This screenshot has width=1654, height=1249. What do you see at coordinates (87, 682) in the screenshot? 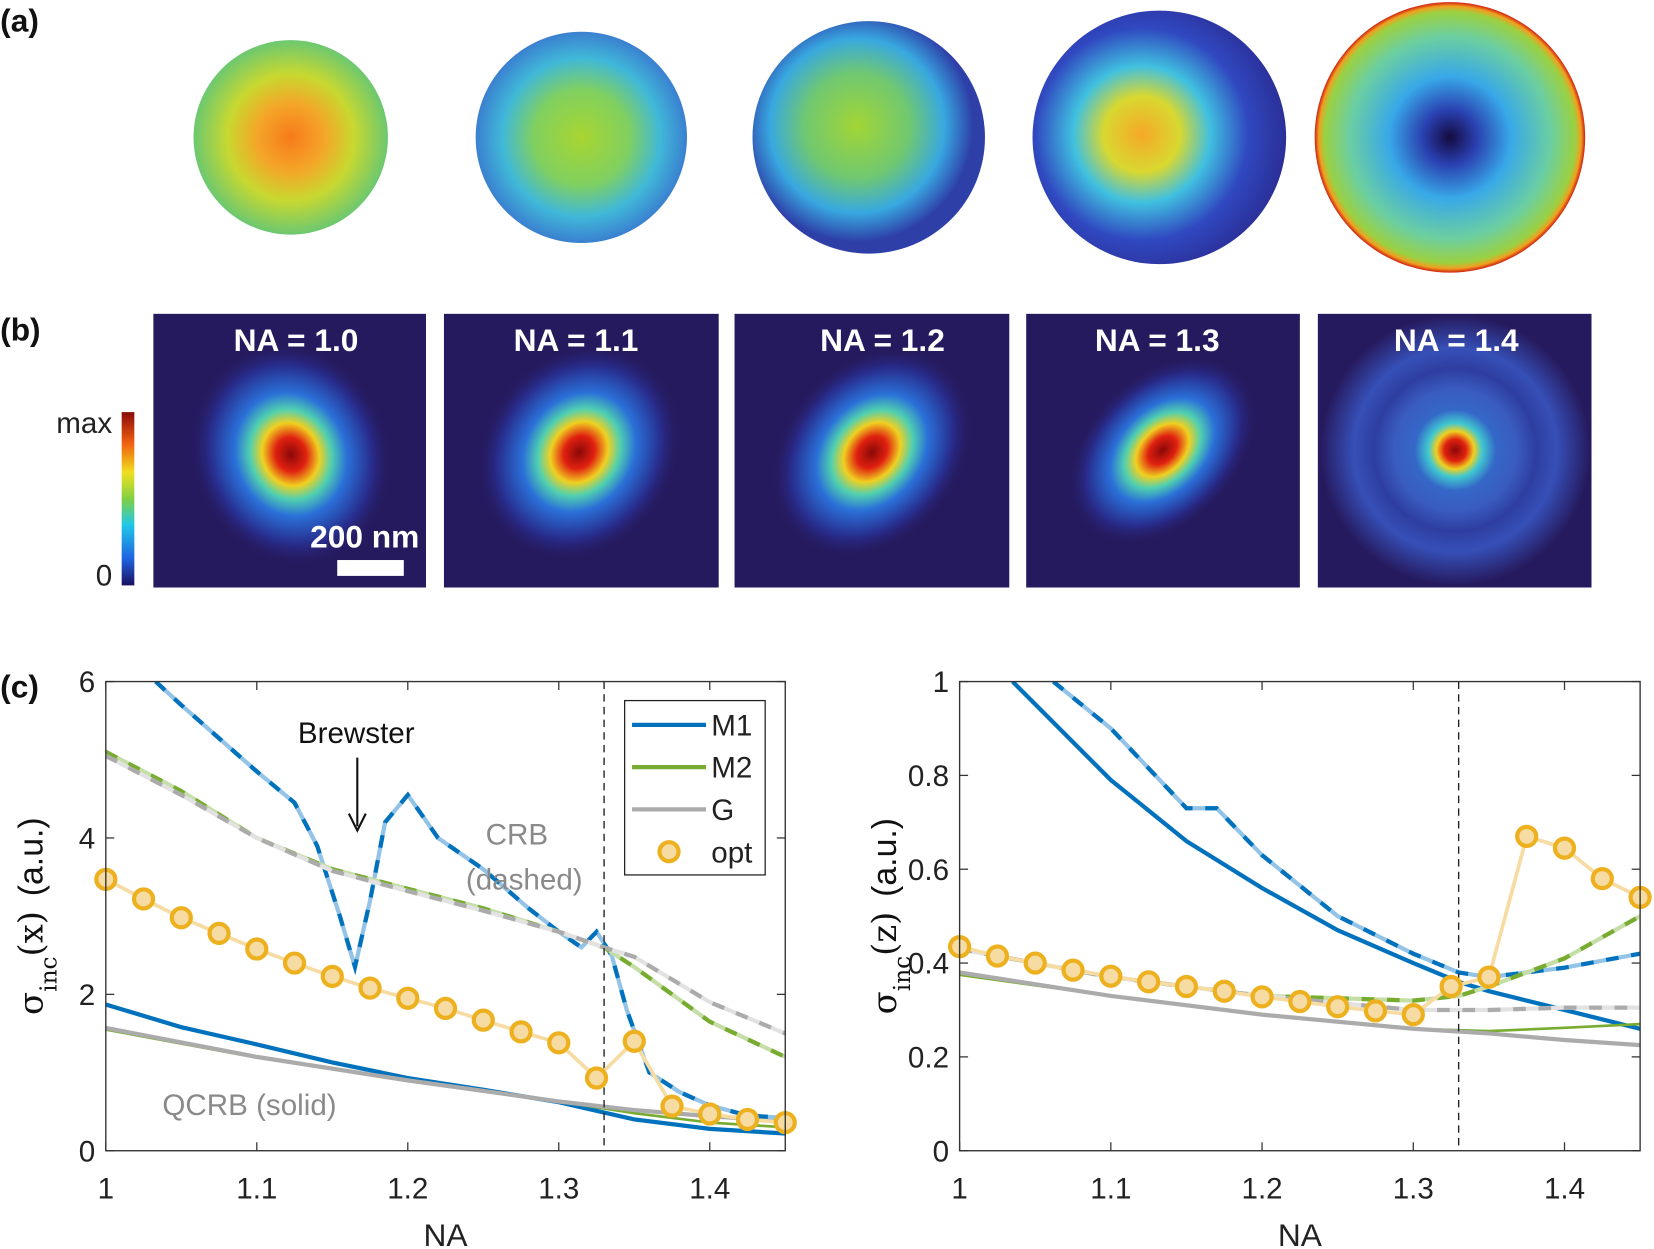
I see `y-tick-label: 6` at bounding box center [87, 682].